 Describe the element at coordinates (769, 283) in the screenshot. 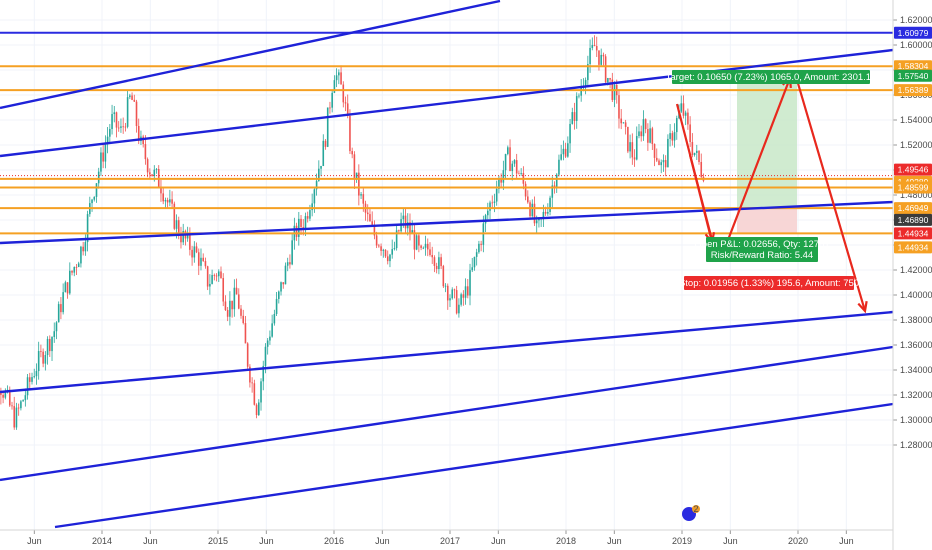

I see `stop-label-text: Stop: 0.01956 (1.33%) 195.6, Amount: 750` at that location.